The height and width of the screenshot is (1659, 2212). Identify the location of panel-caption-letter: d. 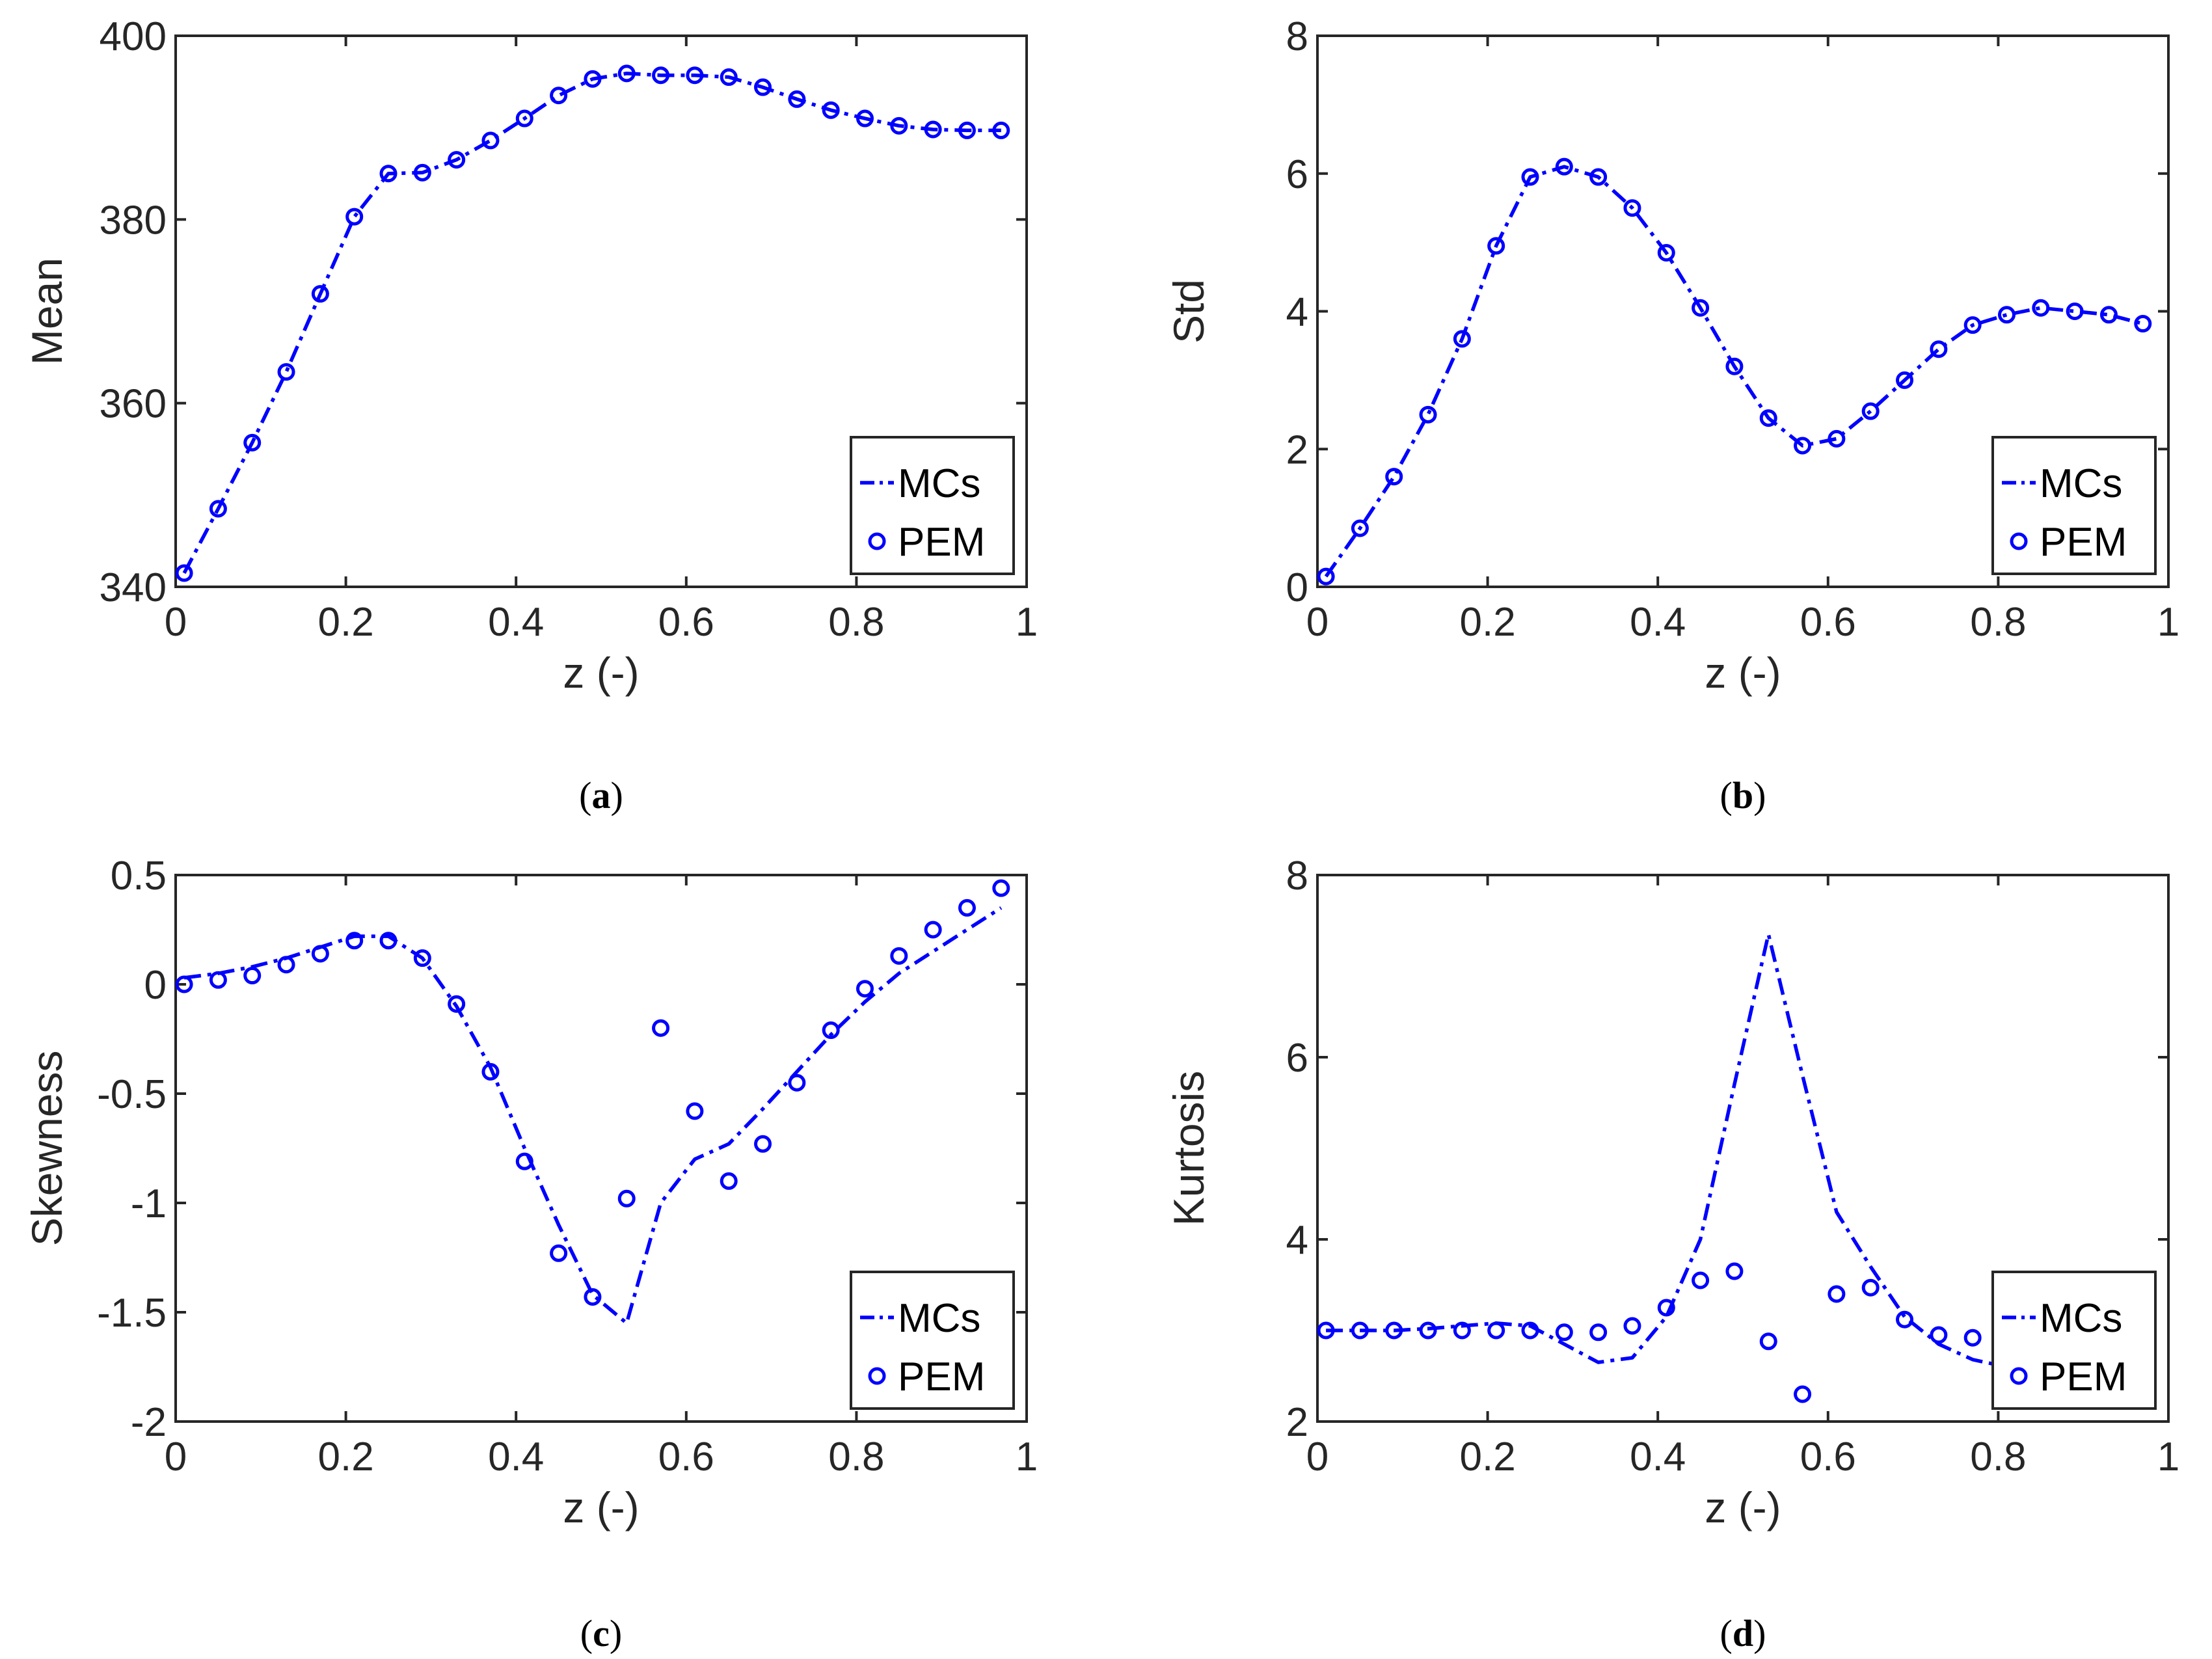
(1743, 1633).